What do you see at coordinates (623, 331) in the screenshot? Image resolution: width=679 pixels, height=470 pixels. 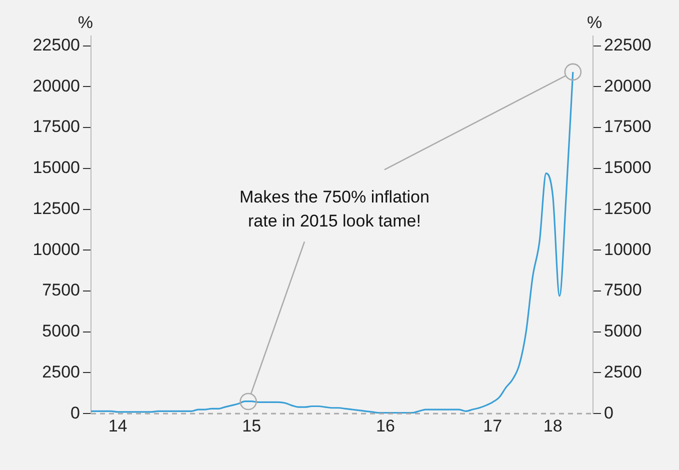 I see `y2-tick-label: 5000` at bounding box center [623, 331].